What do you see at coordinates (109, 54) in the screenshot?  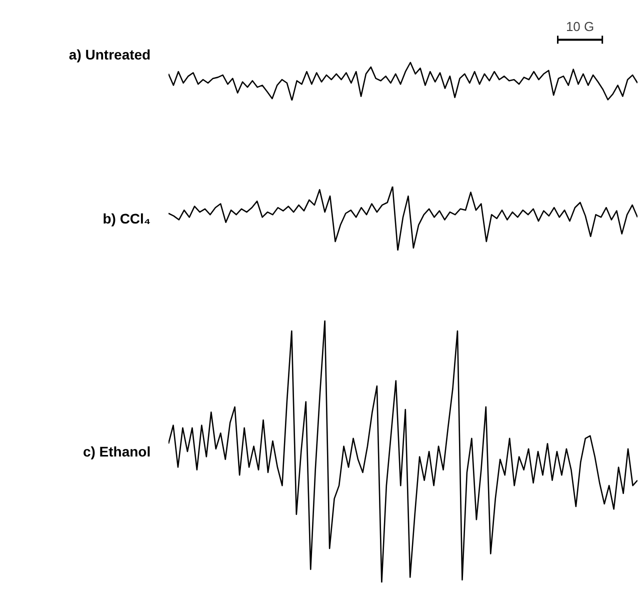 I see `chart-title: a) Untreated` at bounding box center [109, 54].